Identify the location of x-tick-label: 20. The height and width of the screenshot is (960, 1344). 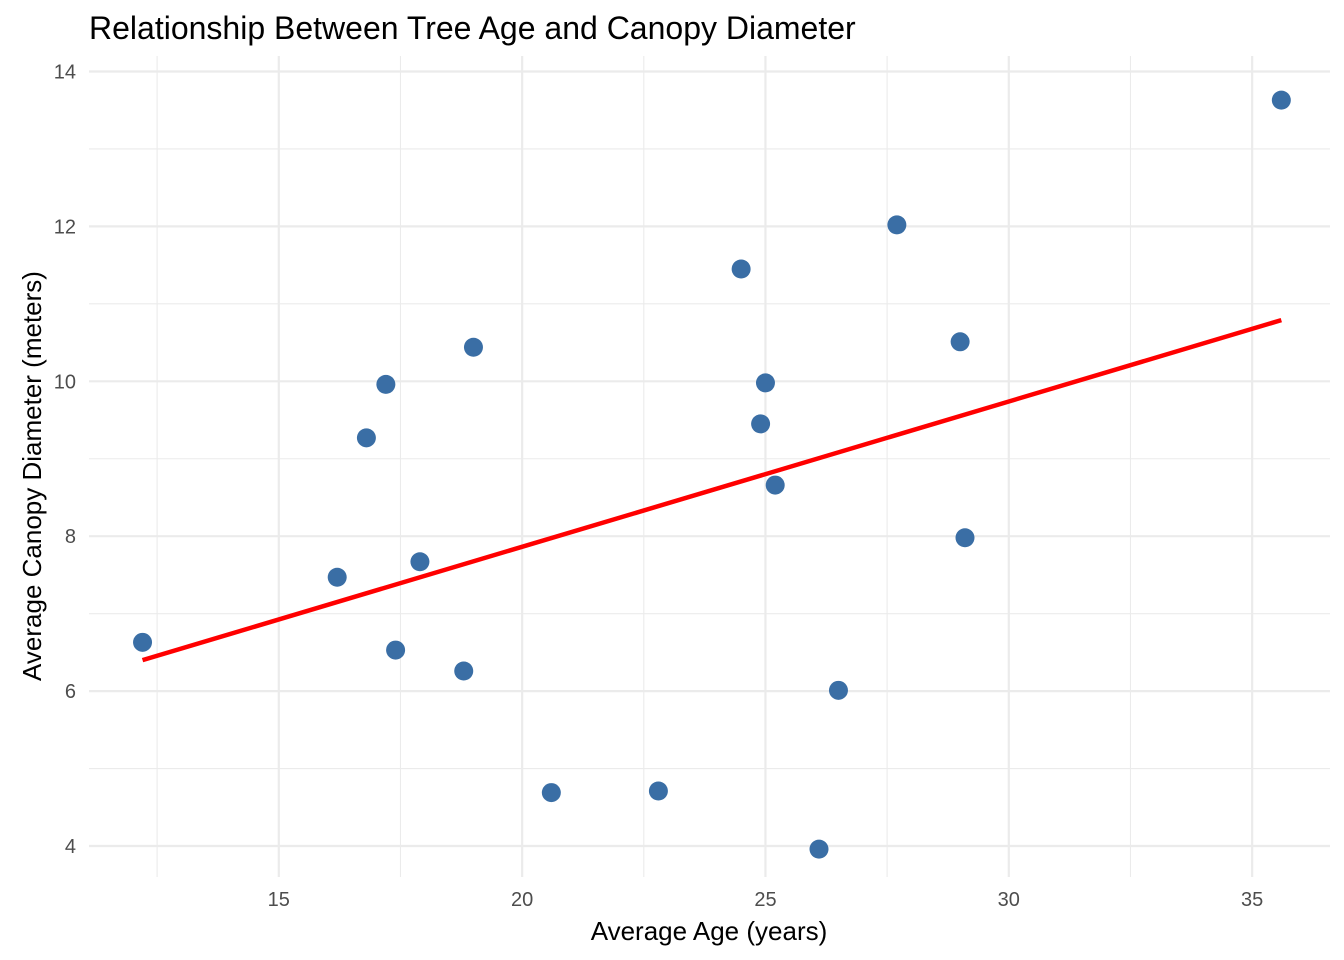
(522, 900).